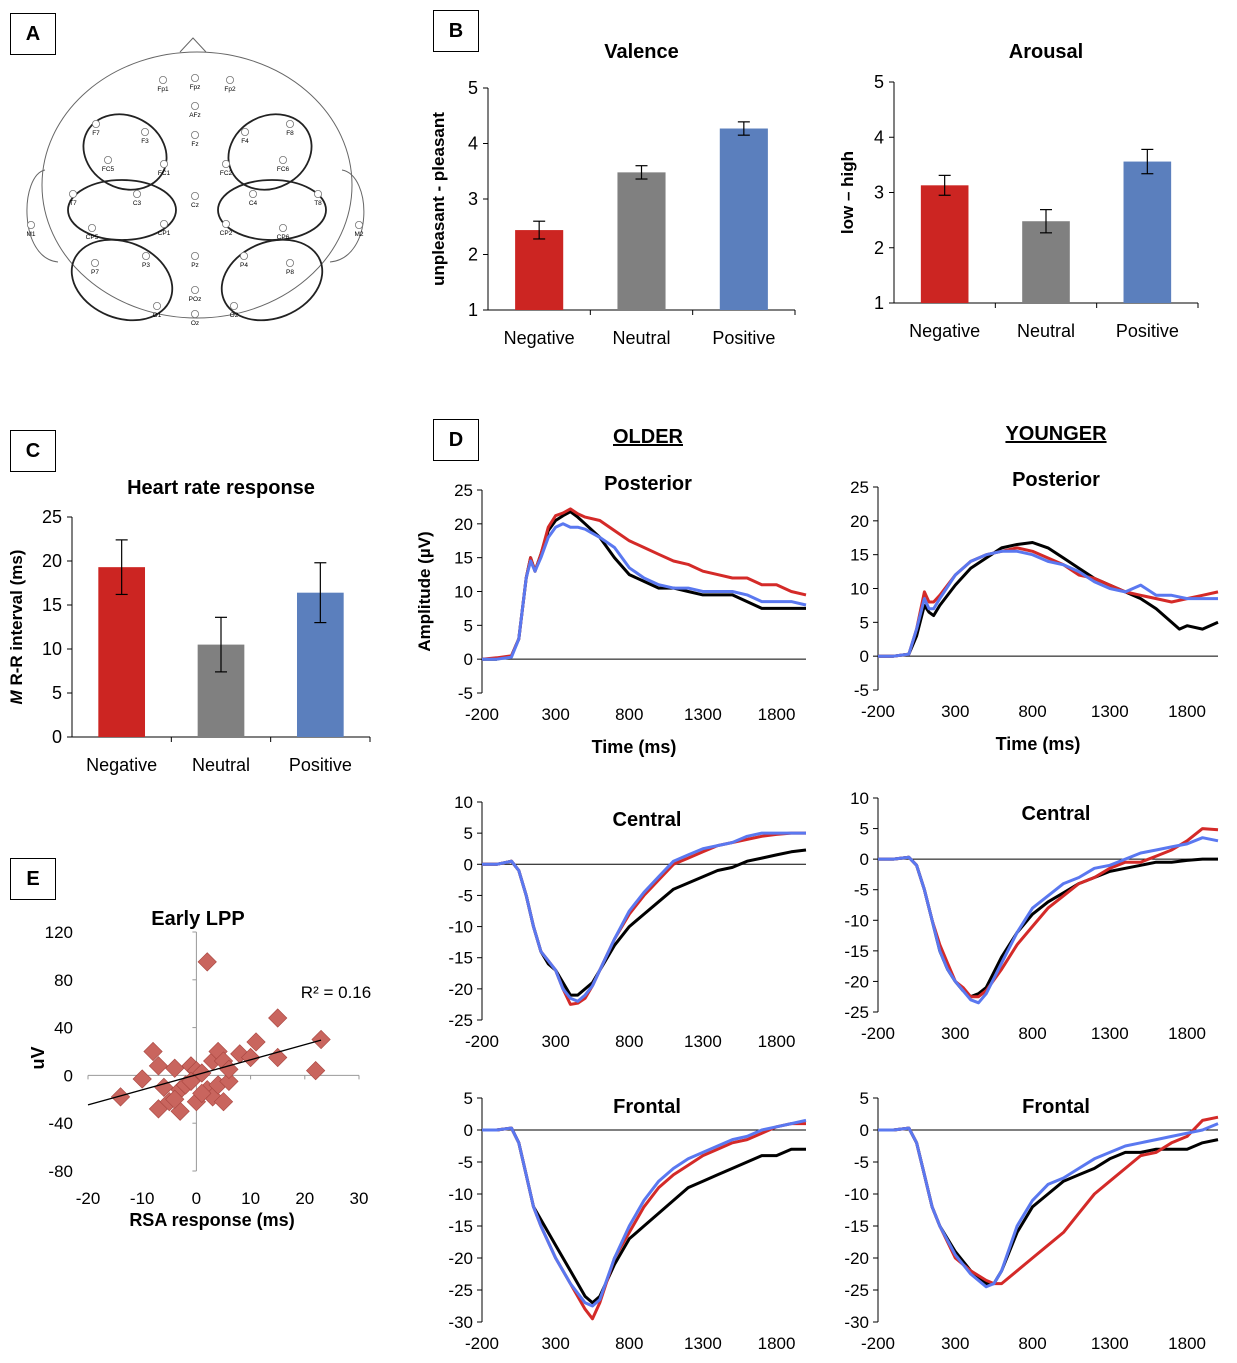 This screenshot has width=1237, height=1363. What do you see at coordinates (304, 1198) in the screenshot?
I see `x-tick-label: 20` at bounding box center [304, 1198].